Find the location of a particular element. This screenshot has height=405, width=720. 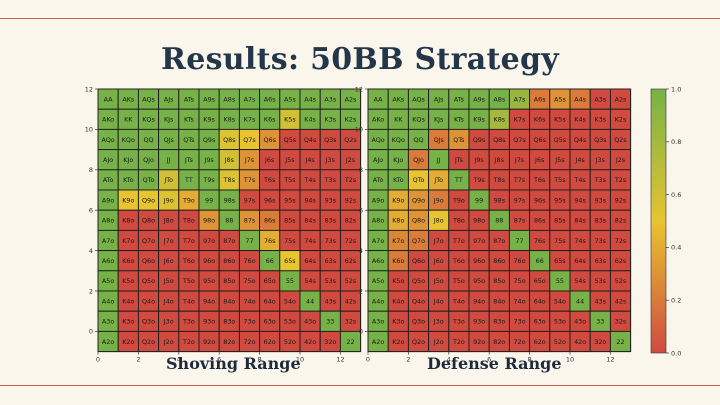

defense-caption: Defense Range is located at coordinates (494, 363).